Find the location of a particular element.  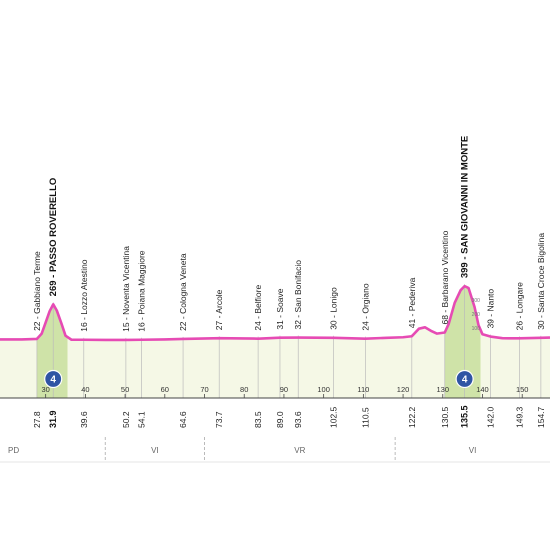

place-label: 24 - Orgiano is located at coordinates (365, 307).